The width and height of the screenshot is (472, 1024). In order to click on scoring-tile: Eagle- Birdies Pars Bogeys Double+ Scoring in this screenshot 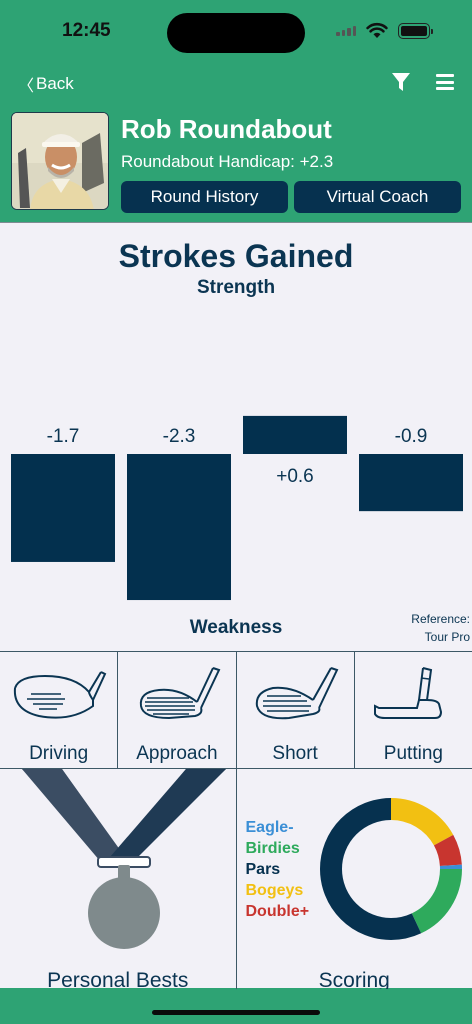, I will do `click(354, 879)`.